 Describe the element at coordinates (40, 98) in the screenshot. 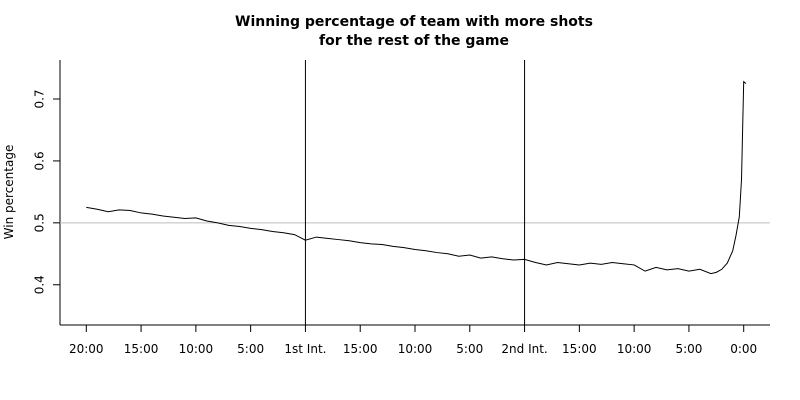

I see `y-tick-label: 0.7` at that location.